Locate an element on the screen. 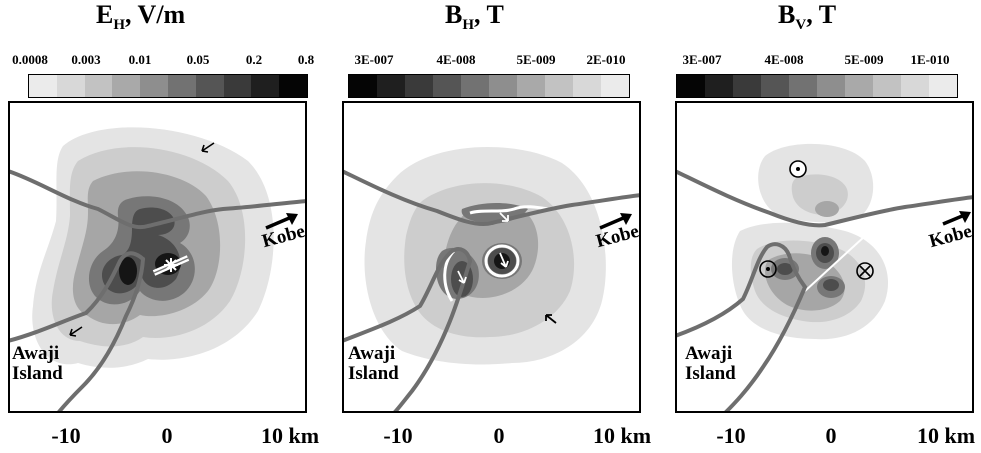  contour-darkest-center is located at coordinates (825, 251).